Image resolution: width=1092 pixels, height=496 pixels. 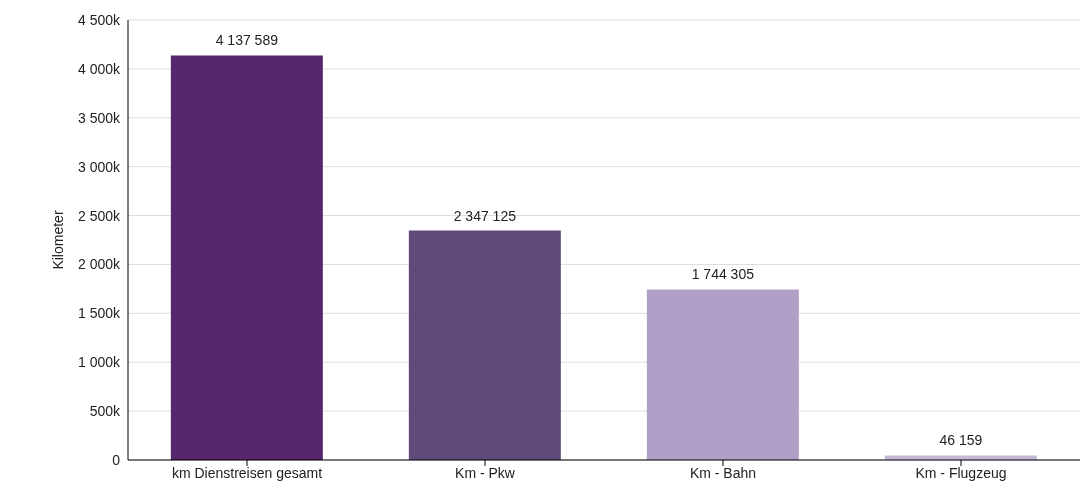 I want to click on y-tick-label: 2 000k, so click(x=99, y=264).